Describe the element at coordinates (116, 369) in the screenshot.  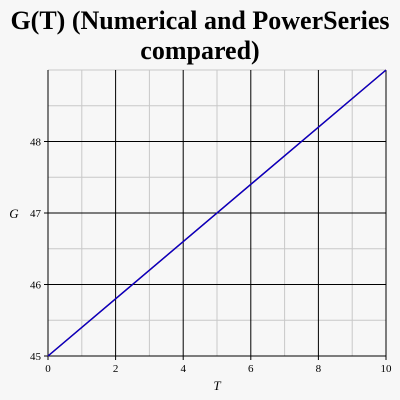
I see `x-tick-label: 2` at that location.